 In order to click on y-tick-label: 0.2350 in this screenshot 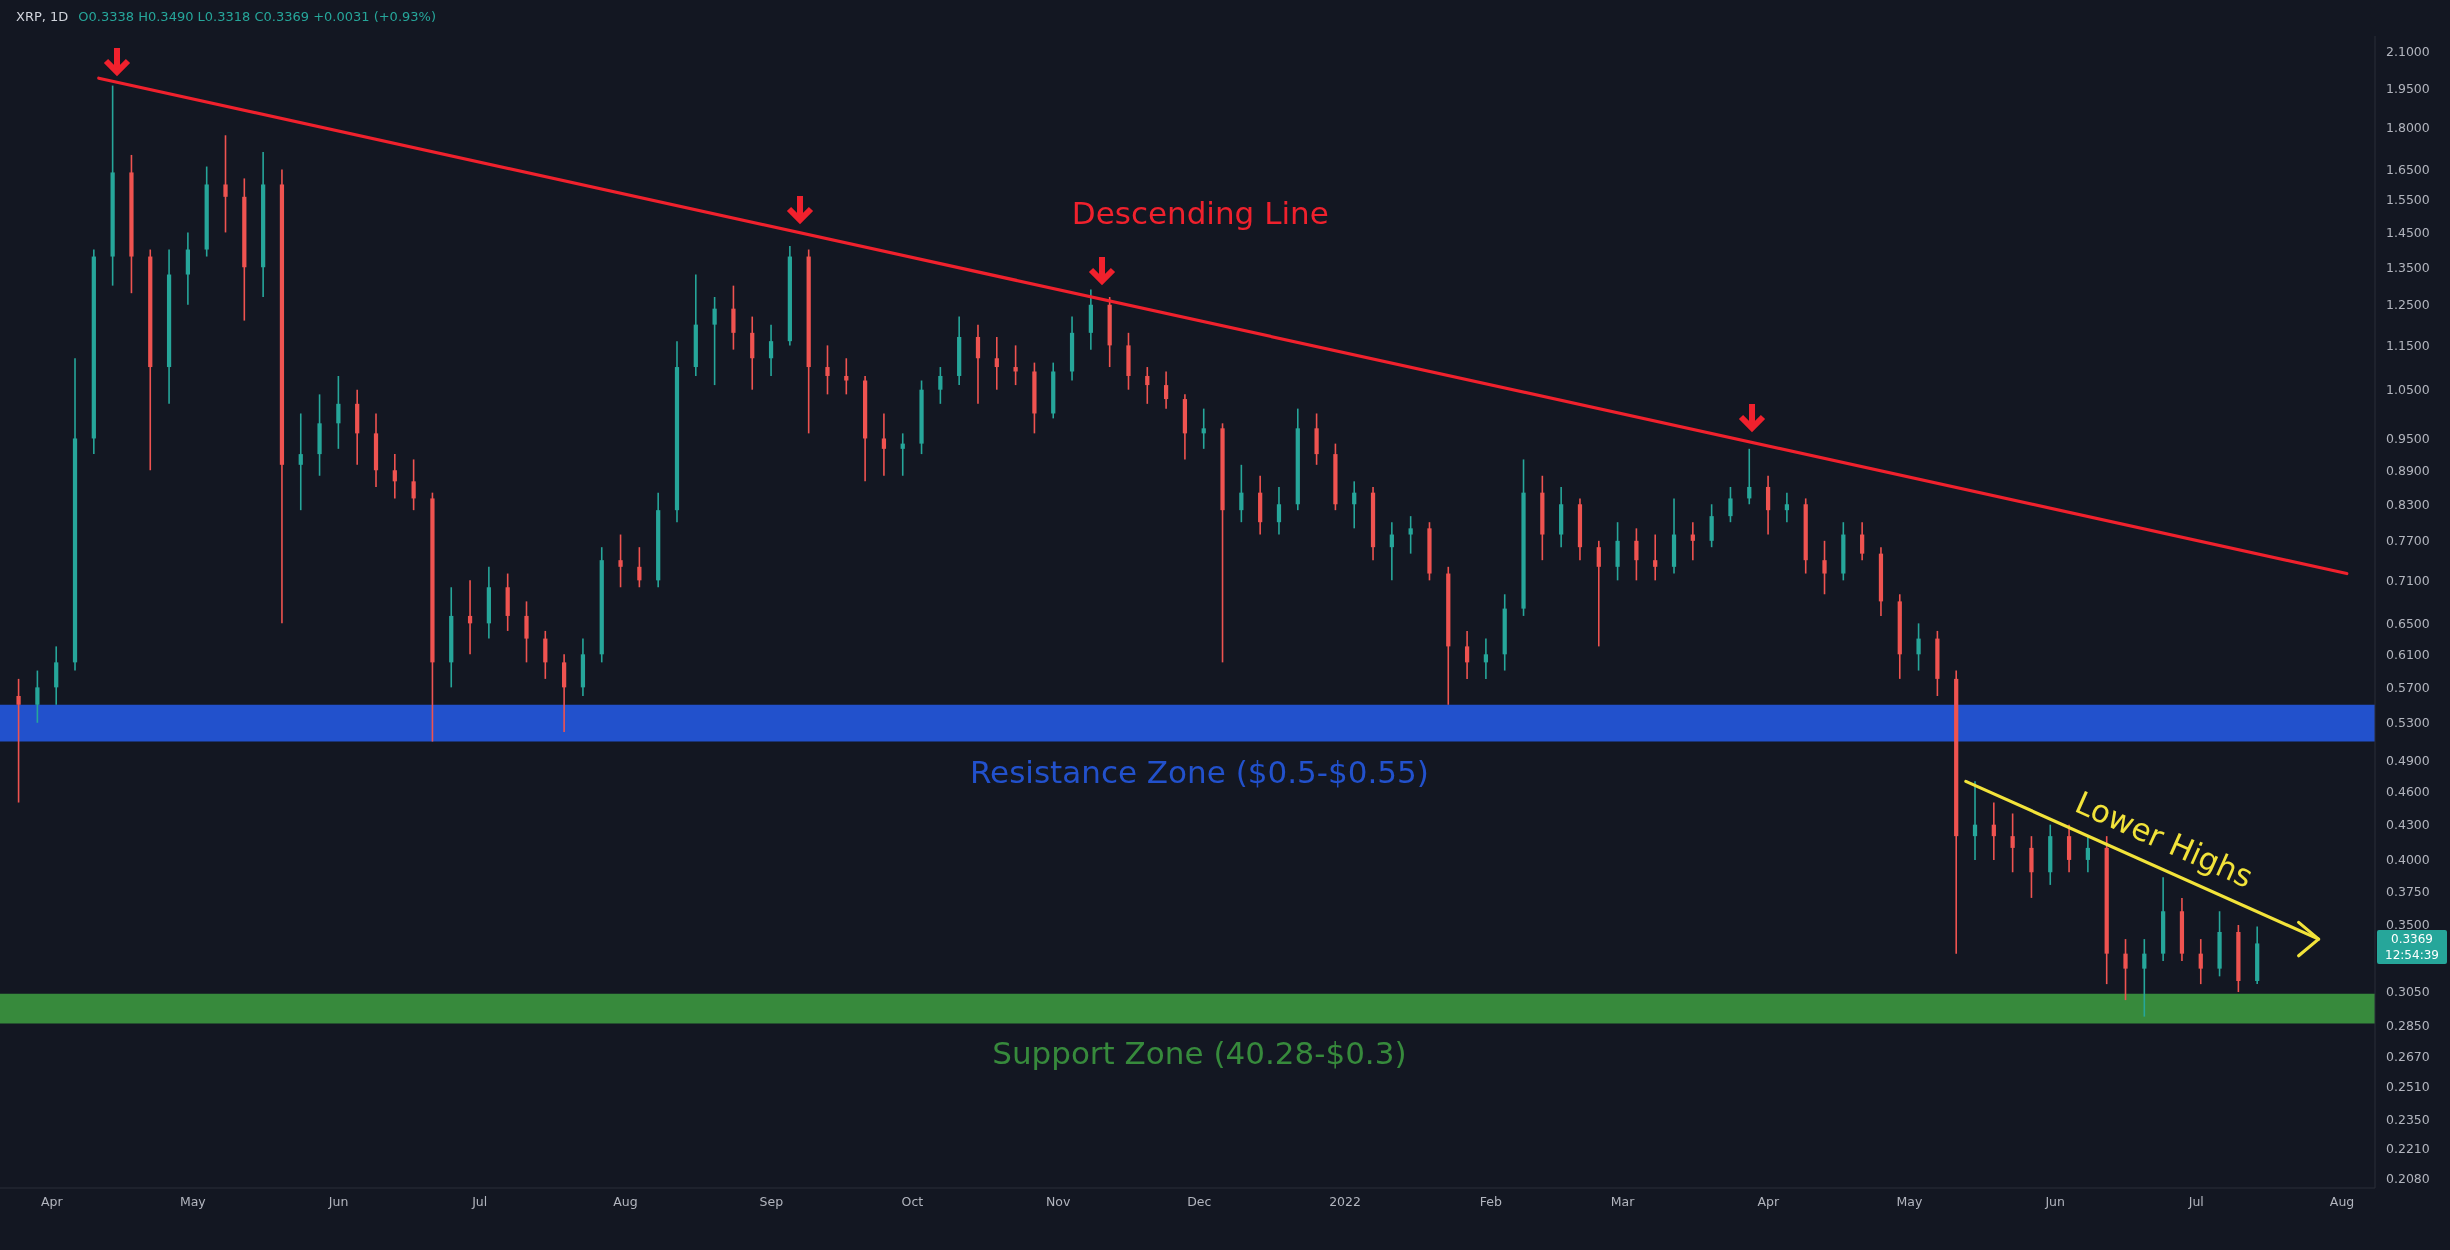, I will do `click(2408, 1119)`.